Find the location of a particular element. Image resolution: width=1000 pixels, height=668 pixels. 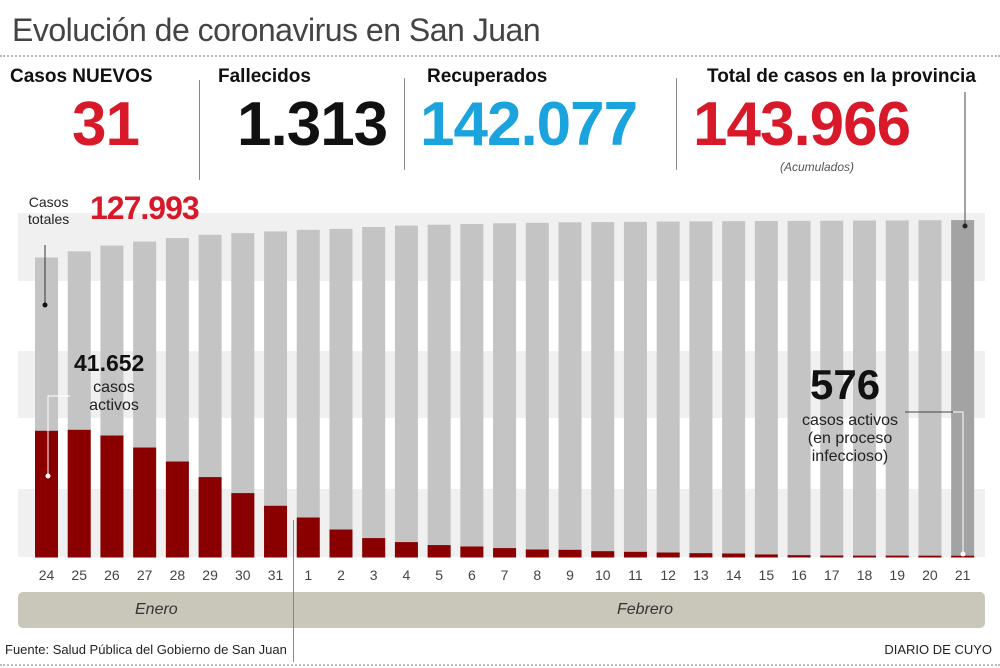

leader-line is located at coordinates (58, 435).